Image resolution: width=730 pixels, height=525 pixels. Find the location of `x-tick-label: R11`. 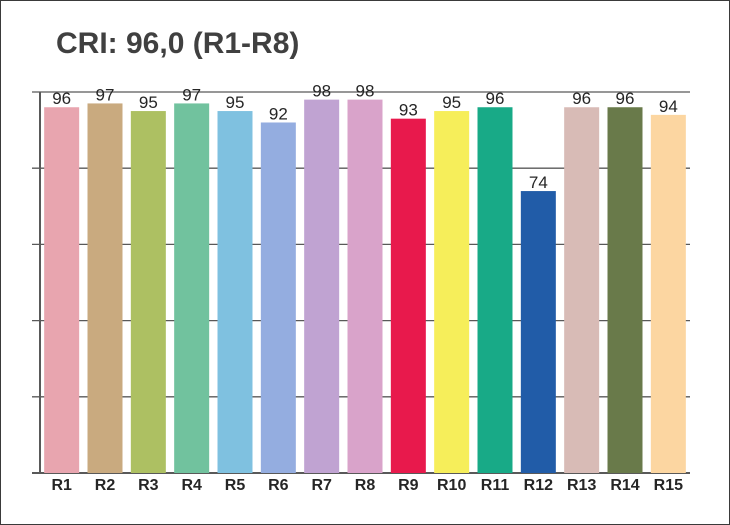

x-tick-label: R11 is located at coordinates (495, 485).